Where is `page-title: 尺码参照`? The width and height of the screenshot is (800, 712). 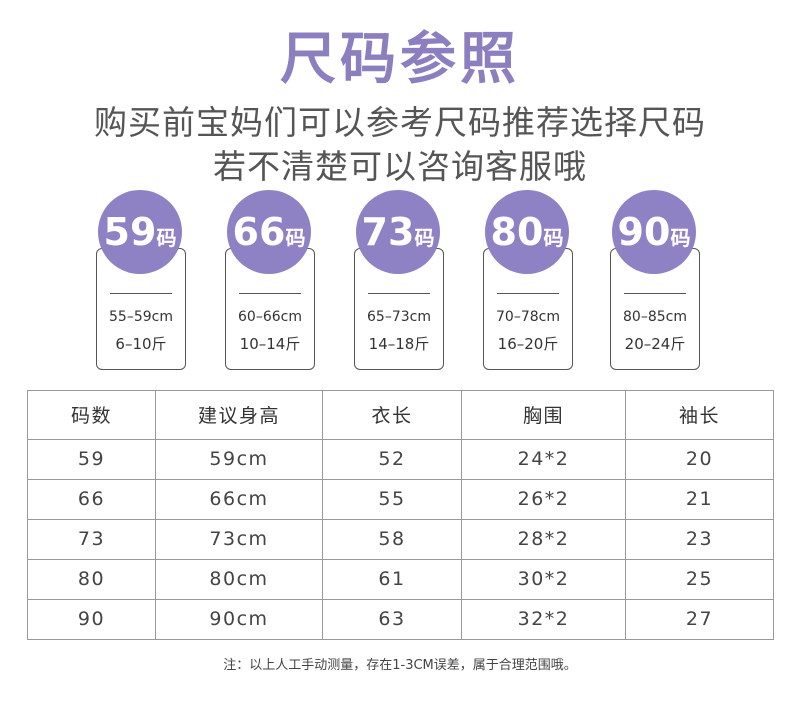
page-title: 尺码参照 is located at coordinates (400, 59).